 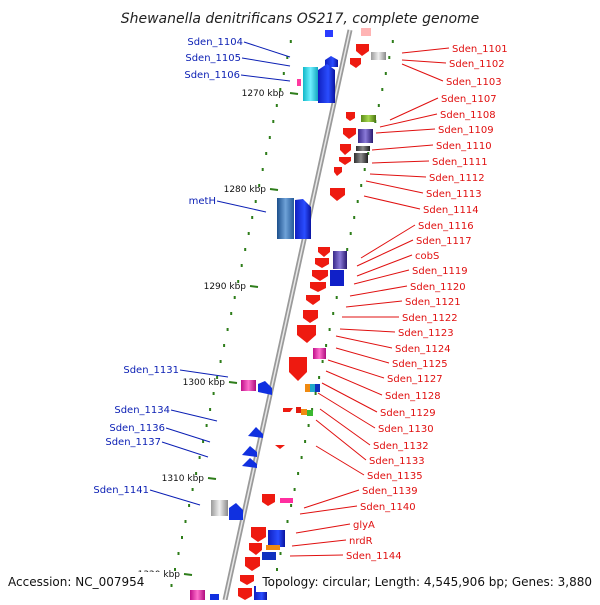 I want to click on gene-label: Sden_1122, so click(x=430, y=318).